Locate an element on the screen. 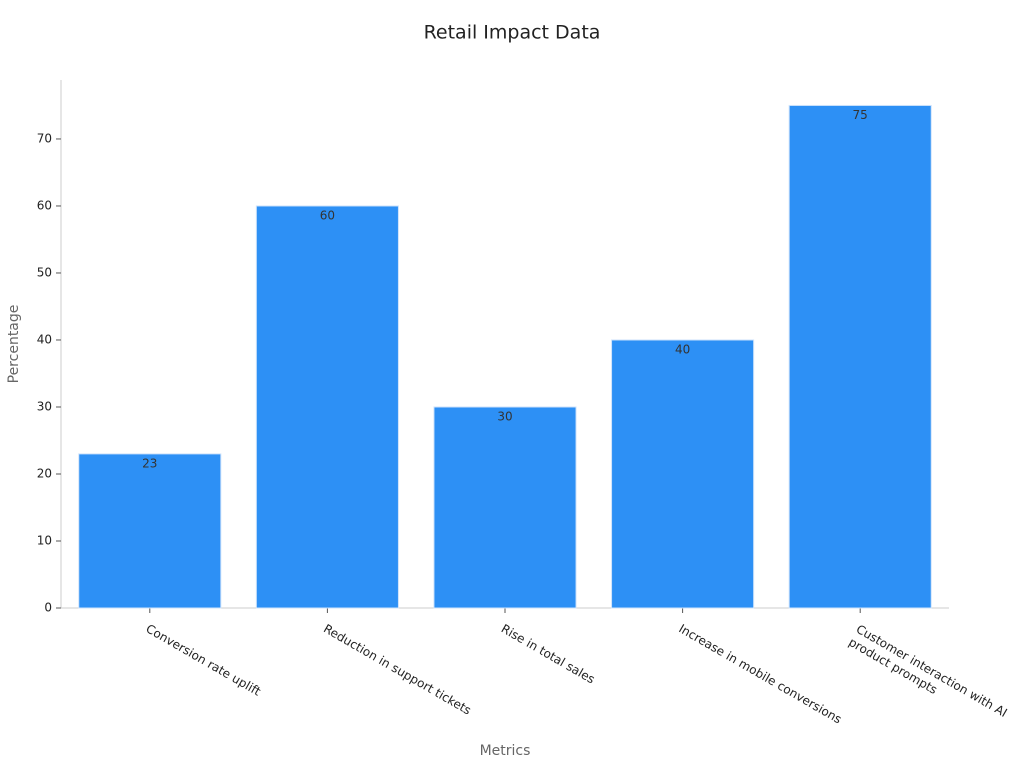 The height and width of the screenshot is (768, 1024). x-tick-label: Reduction in support tickets is located at coordinates (397, 670).